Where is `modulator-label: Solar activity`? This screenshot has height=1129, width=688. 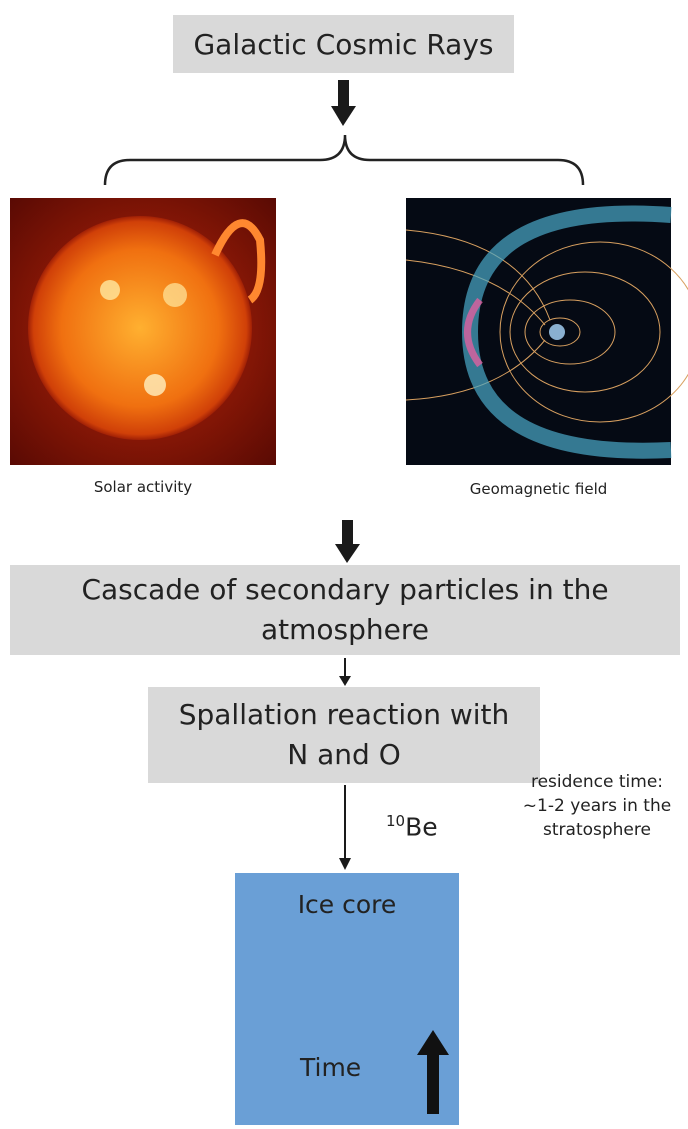 modulator-label: Solar activity is located at coordinates (143, 487).